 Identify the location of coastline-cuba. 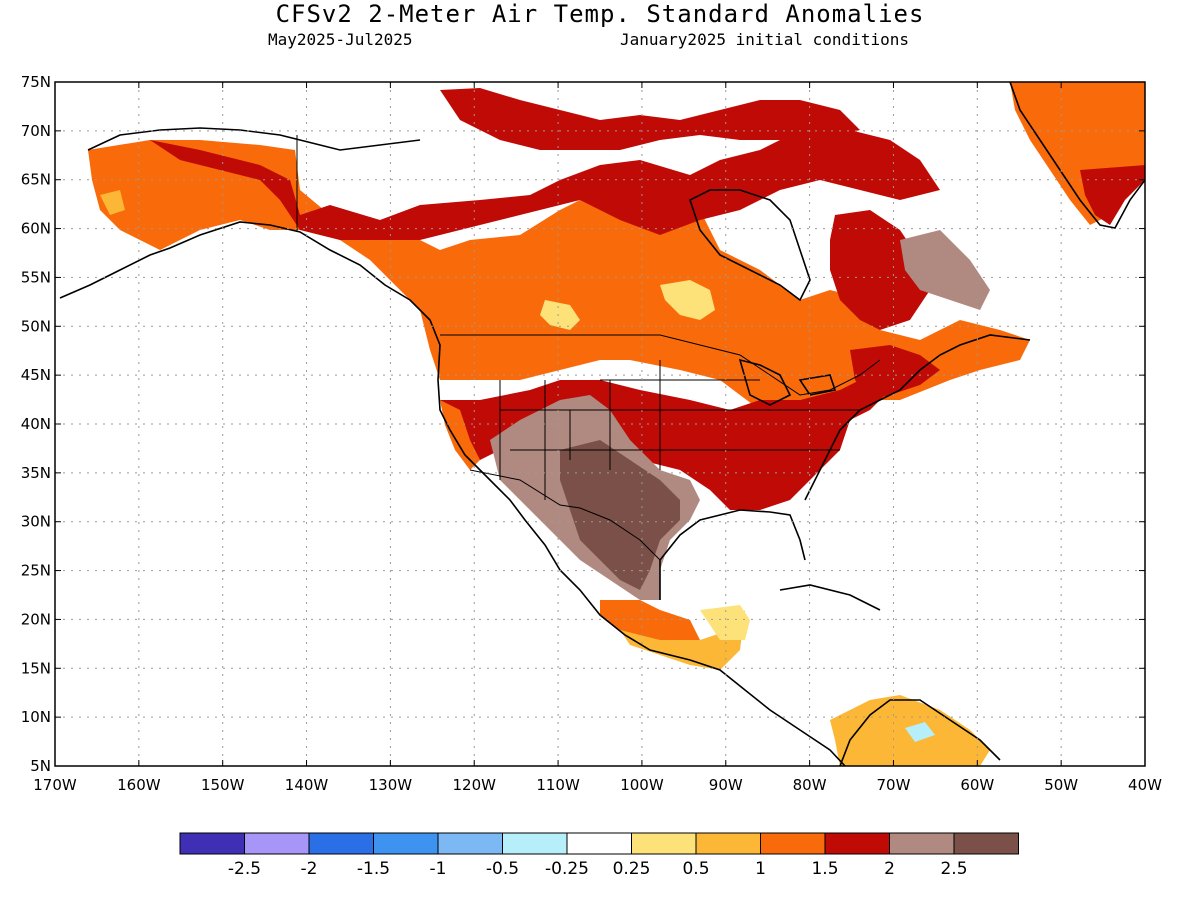
(830, 597).